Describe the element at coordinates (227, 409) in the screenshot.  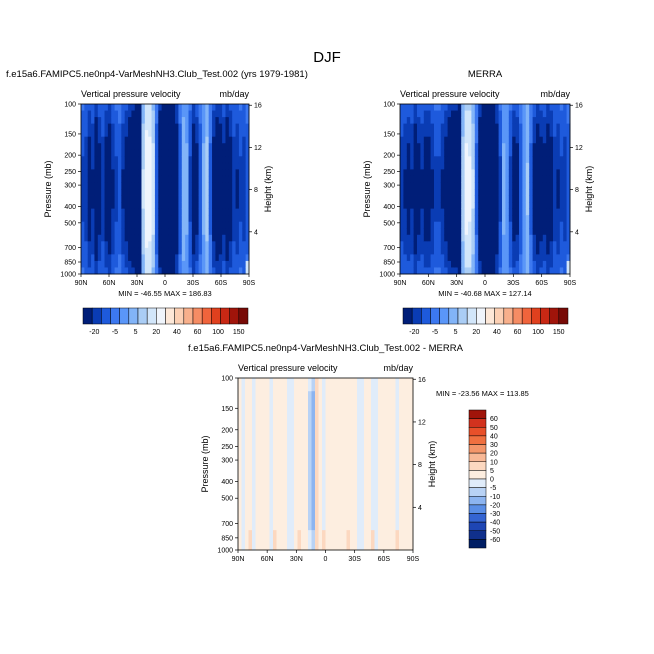
I see `y-tick-label: 150` at that location.